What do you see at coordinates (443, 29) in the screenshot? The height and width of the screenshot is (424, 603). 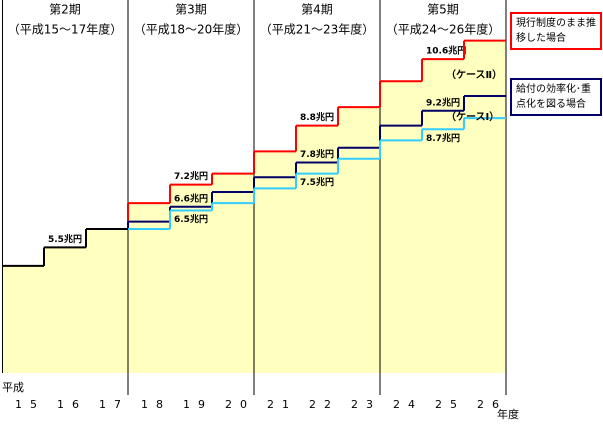 I see `period-range: （平成24～26年度）` at bounding box center [443, 29].